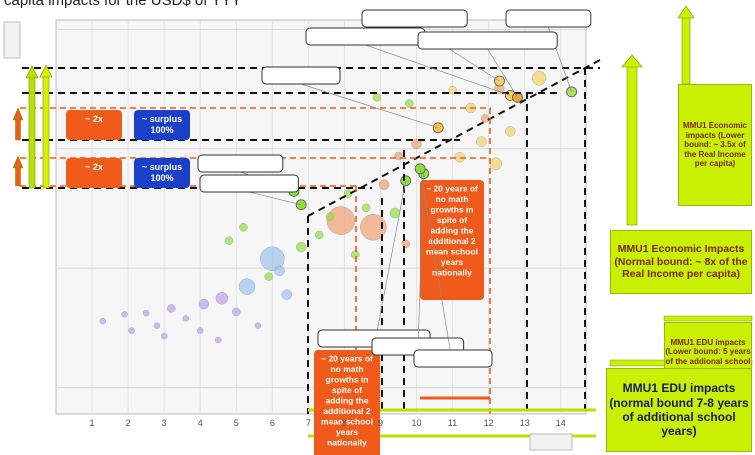  I want to click on x-tick-label: 4, so click(200, 423).